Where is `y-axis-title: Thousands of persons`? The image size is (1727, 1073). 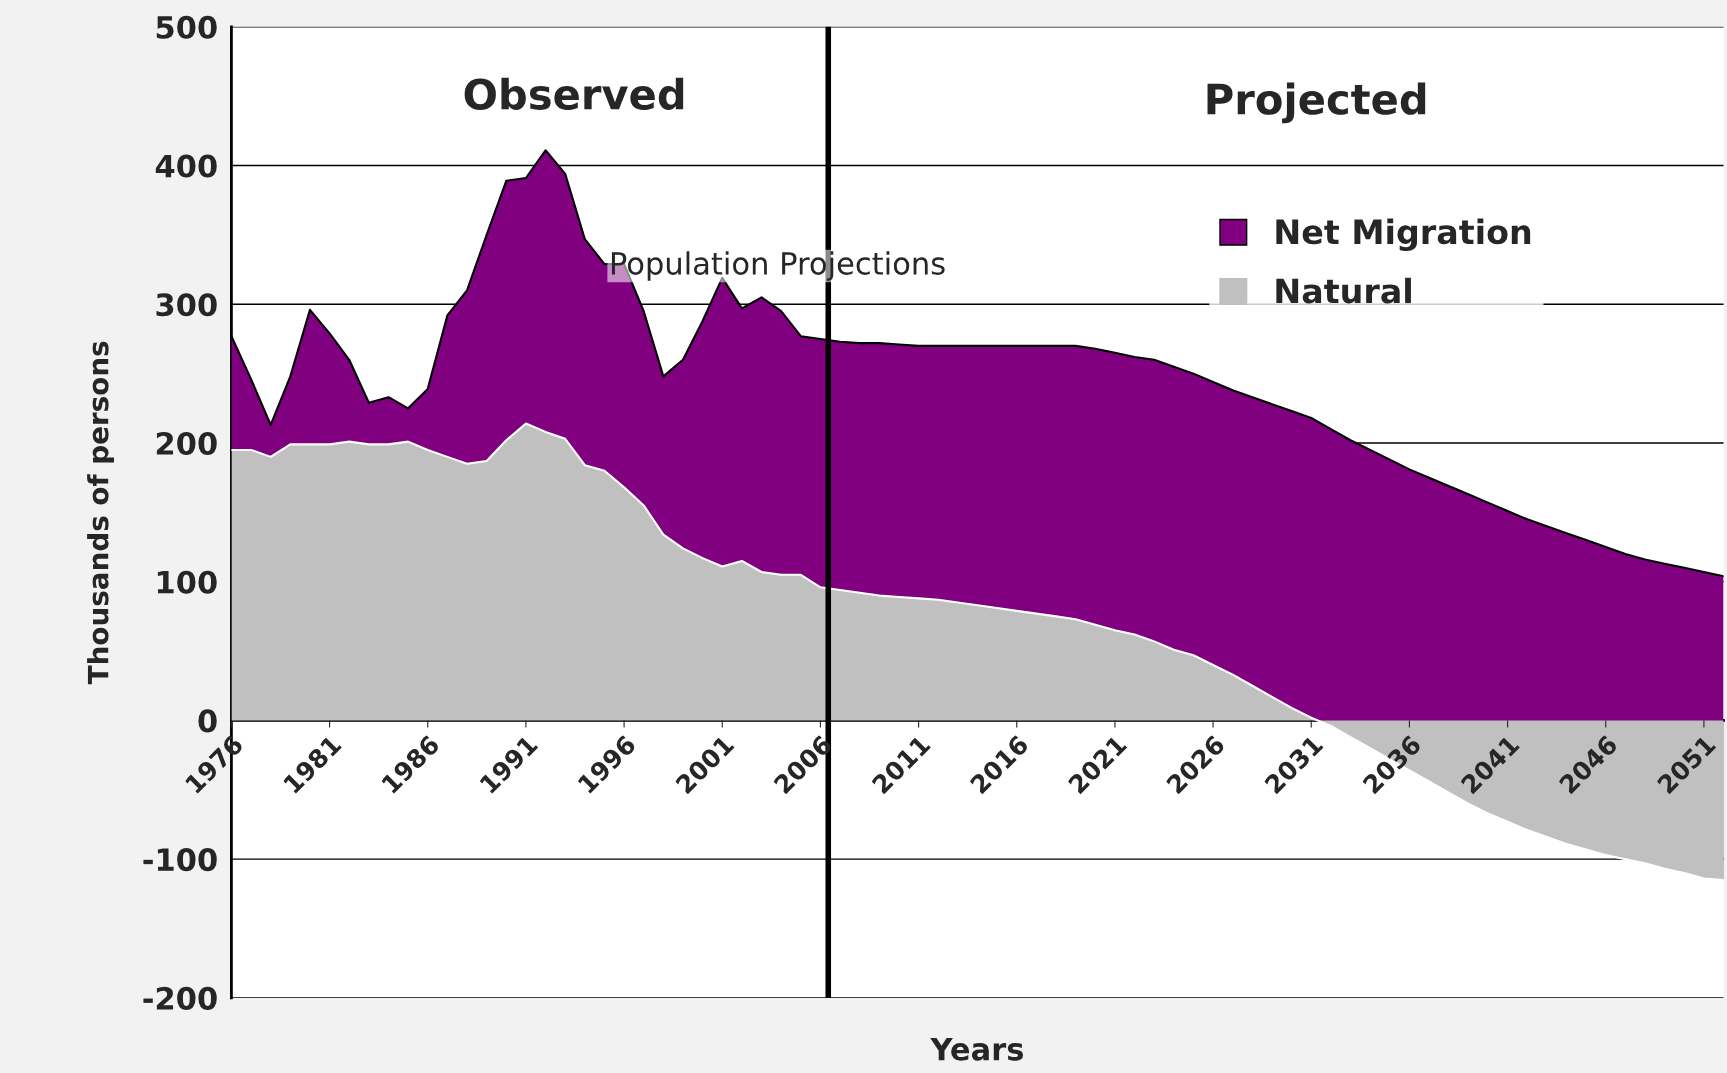
y-axis-title: Thousands of persons is located at coordinates (100, 513).